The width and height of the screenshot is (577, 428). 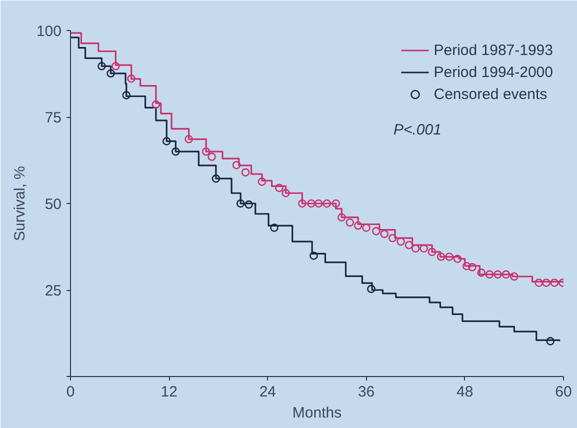 What do you see at coordinates (169, 392) in the screenshot?
I see `x-tick-label: 12` at bounding box center [169, 392].